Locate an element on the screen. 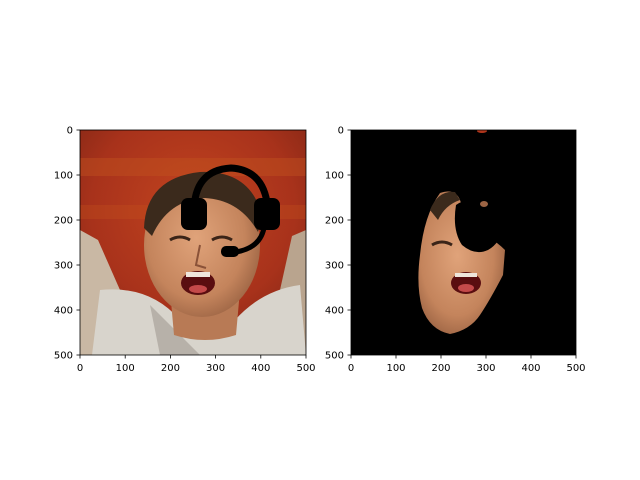 This screenshot has height=480, width=640. stray-pixel-top is located at coordinates (482, 131).